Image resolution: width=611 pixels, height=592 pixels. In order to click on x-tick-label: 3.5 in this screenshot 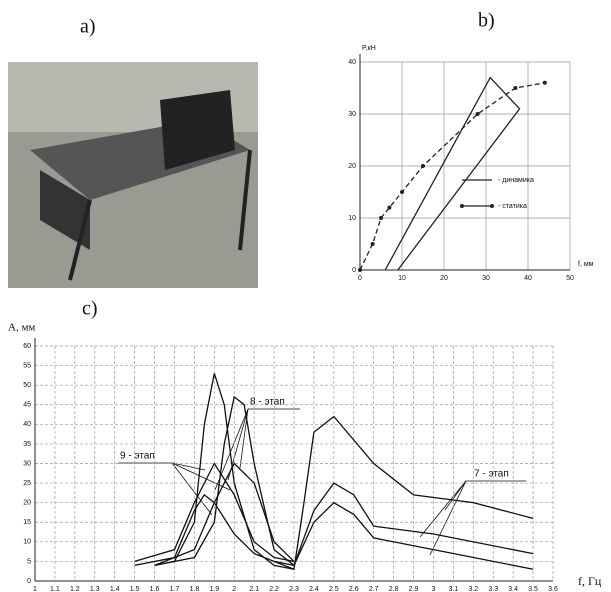, I will do `click(533, 589)`.